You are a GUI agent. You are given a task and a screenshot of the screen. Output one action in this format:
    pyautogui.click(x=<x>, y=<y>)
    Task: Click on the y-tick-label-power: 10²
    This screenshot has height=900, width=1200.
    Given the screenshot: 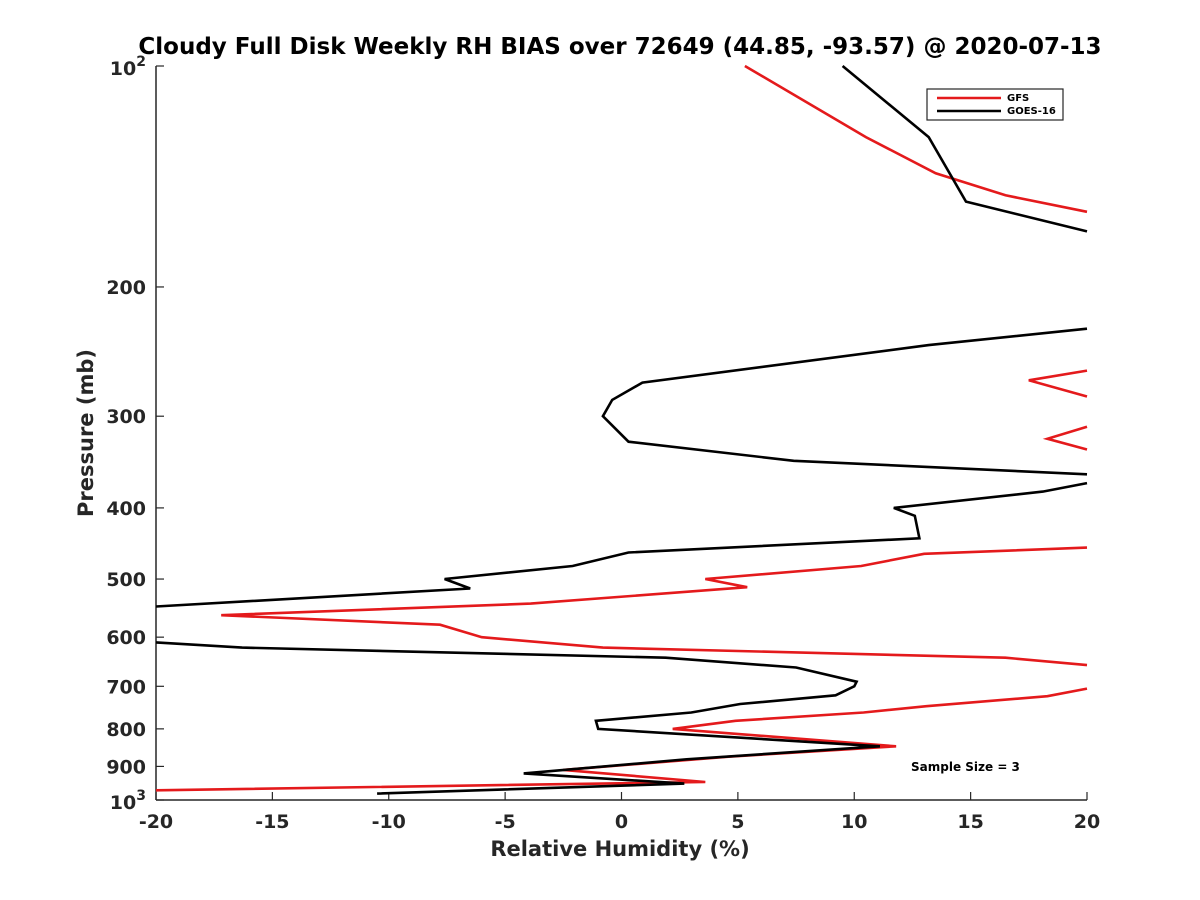 What is the action you would take?
    pyautogui.click(x=128, y=67)
    